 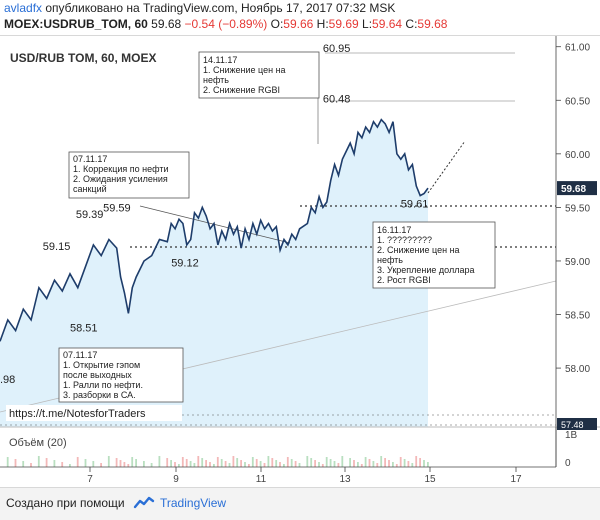 I want to click on telegram-link: https://t.me/NotesforTraders, so click(x=77, y=414).